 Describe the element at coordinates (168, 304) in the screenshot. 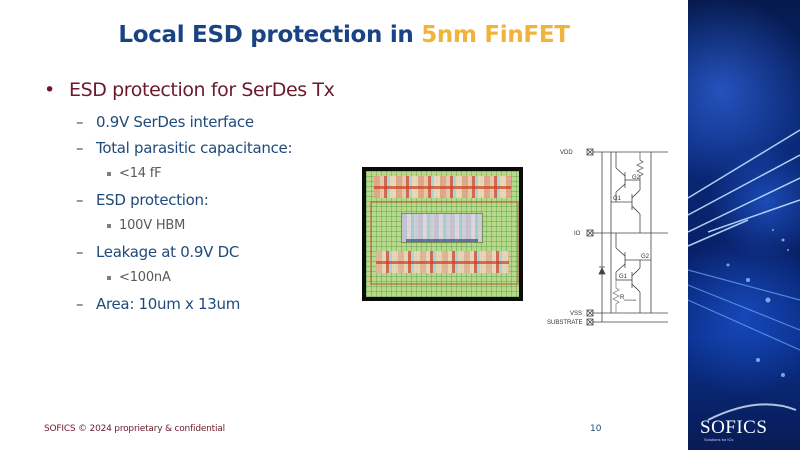

I see `sub-bullet-text: Area: 10um x 13um` at that location.